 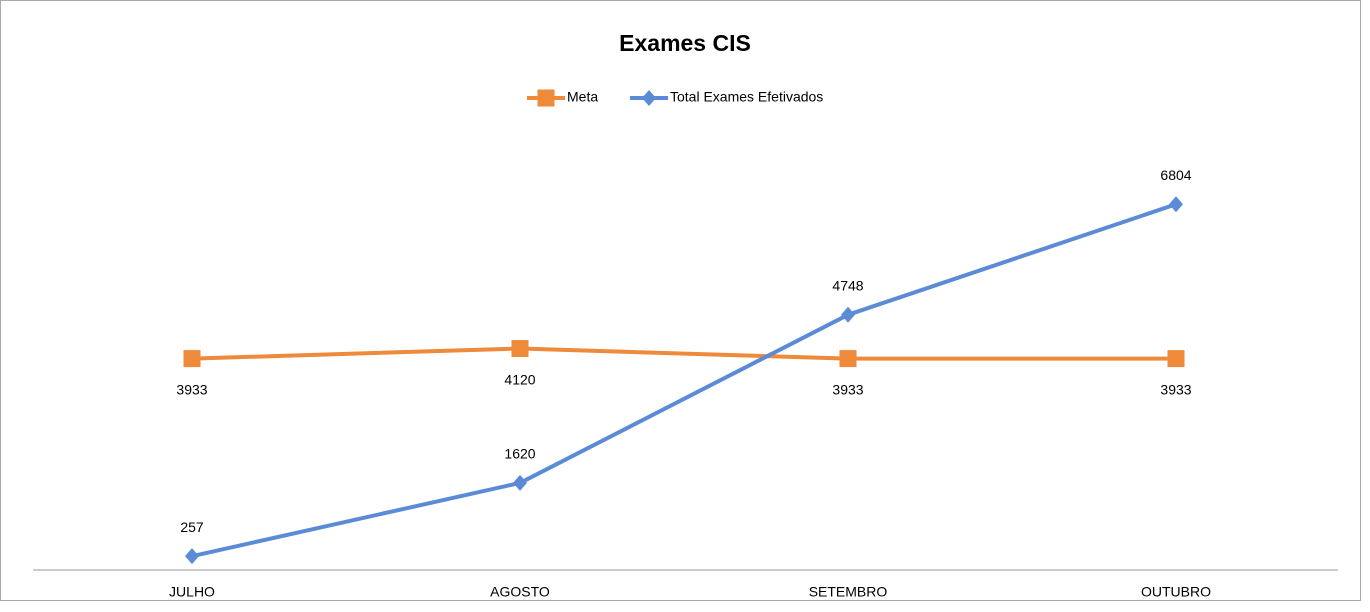 What do you see at coordinates (683, 353) in the screenshot?
I see `series-line` at bounding box center [683, 353].